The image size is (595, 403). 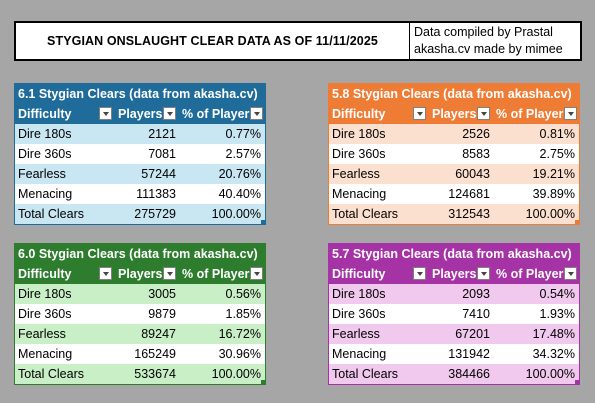 What do you see at coordinates (557, 154) in the screenshot?
I see `cell-percent: 2.75%` at bounding box center [557, 154].